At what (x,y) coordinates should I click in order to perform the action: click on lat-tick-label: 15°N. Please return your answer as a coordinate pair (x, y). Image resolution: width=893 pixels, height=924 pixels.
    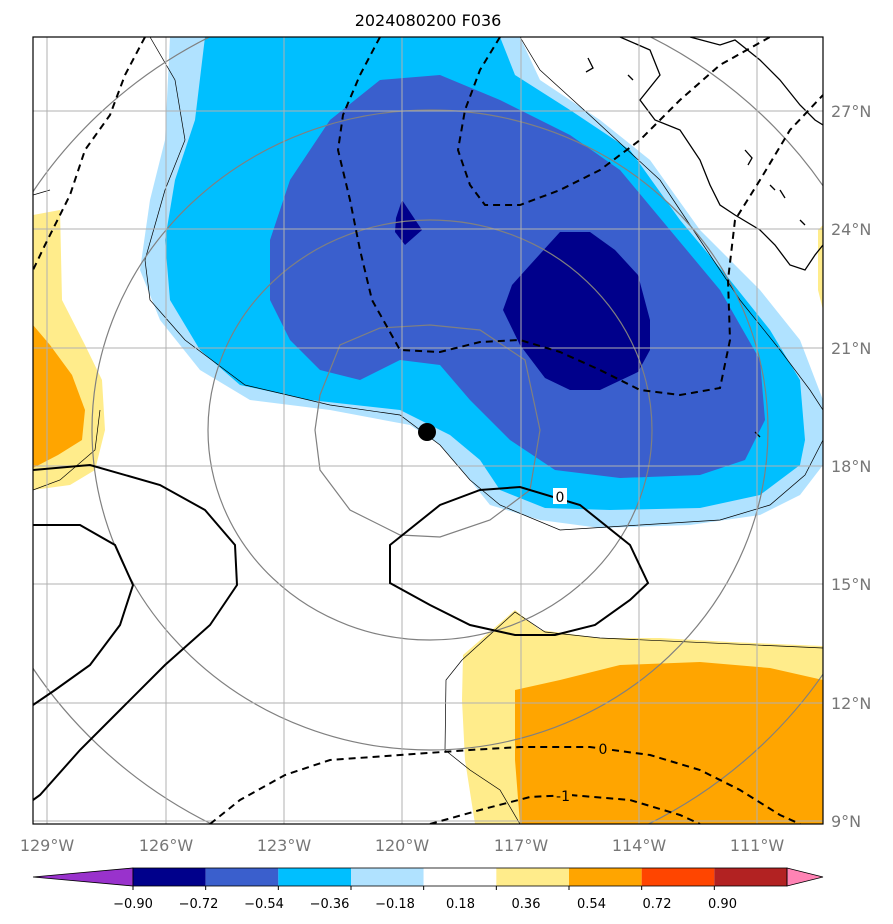
    Looking at the image, I should click on (851, 584).